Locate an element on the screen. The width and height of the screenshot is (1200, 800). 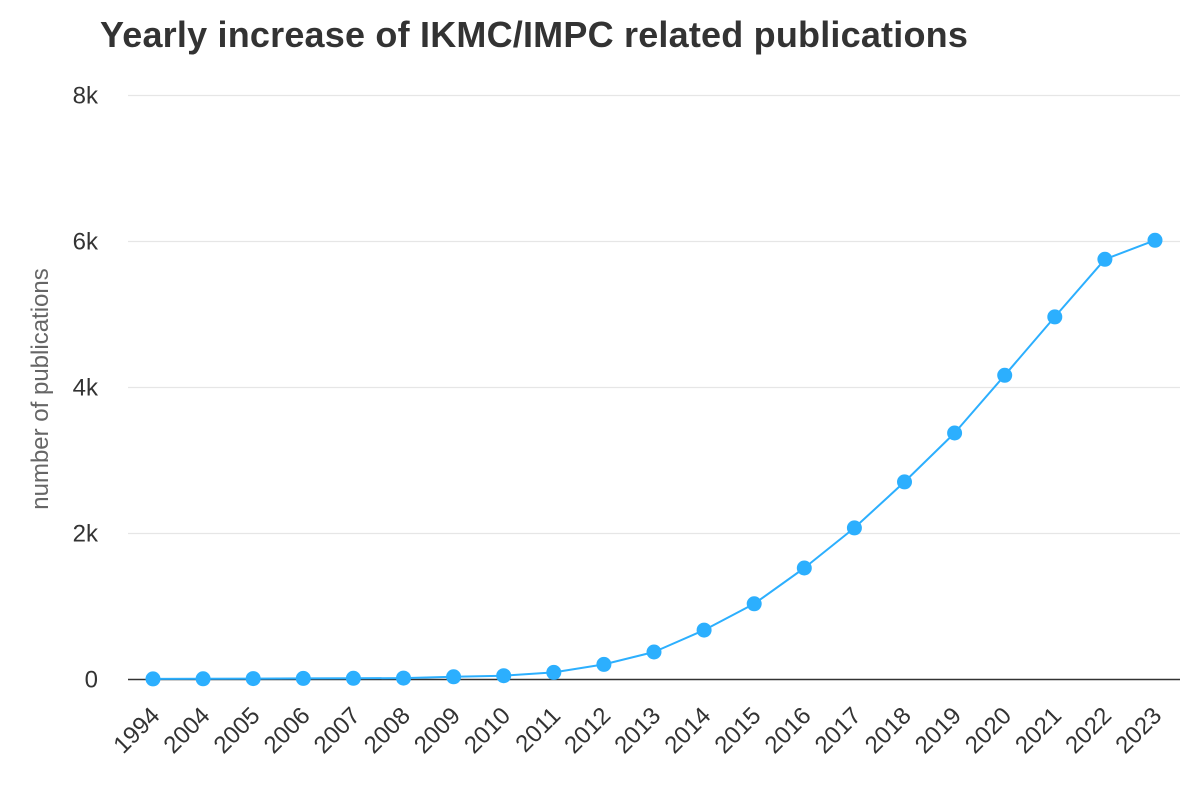
x-tick-label: 2007 is located at coordinates (337, 730).